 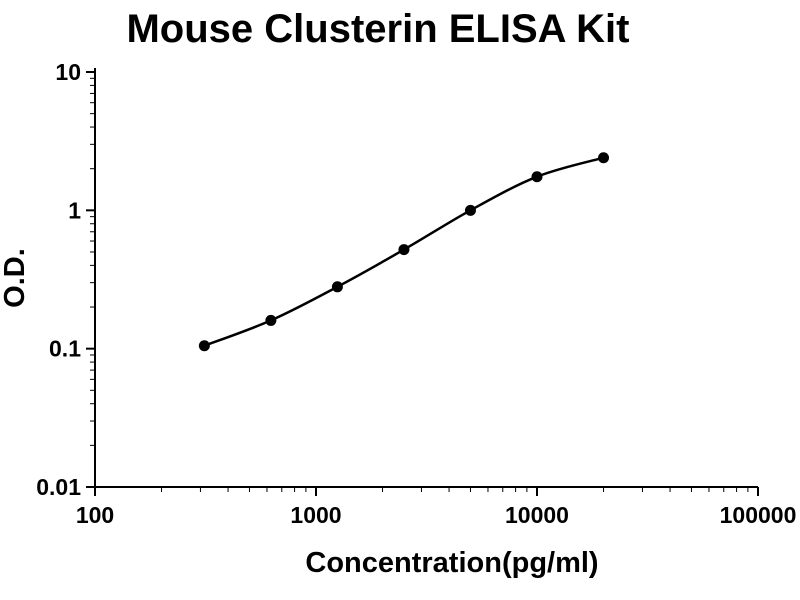 What do you see at coordinates (68, 72) in the screenshot?
I see `y-tick-label: 10` at bounding box center [68, 72].